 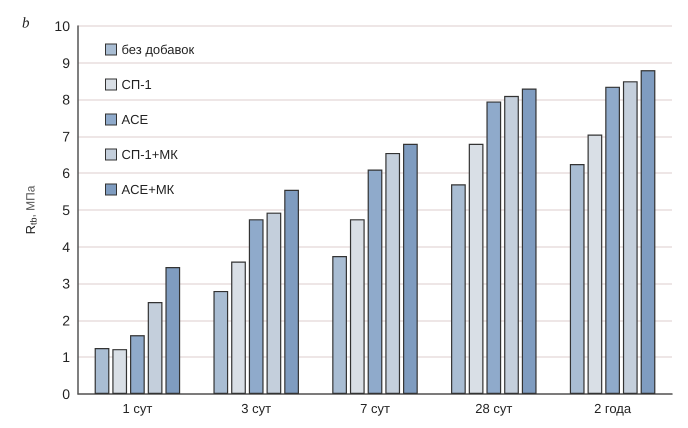 What do you see at coordinates (256, 408) in the screenshot?
I see `x-tick-label: 3 сут` at bounding box center [256, 408].